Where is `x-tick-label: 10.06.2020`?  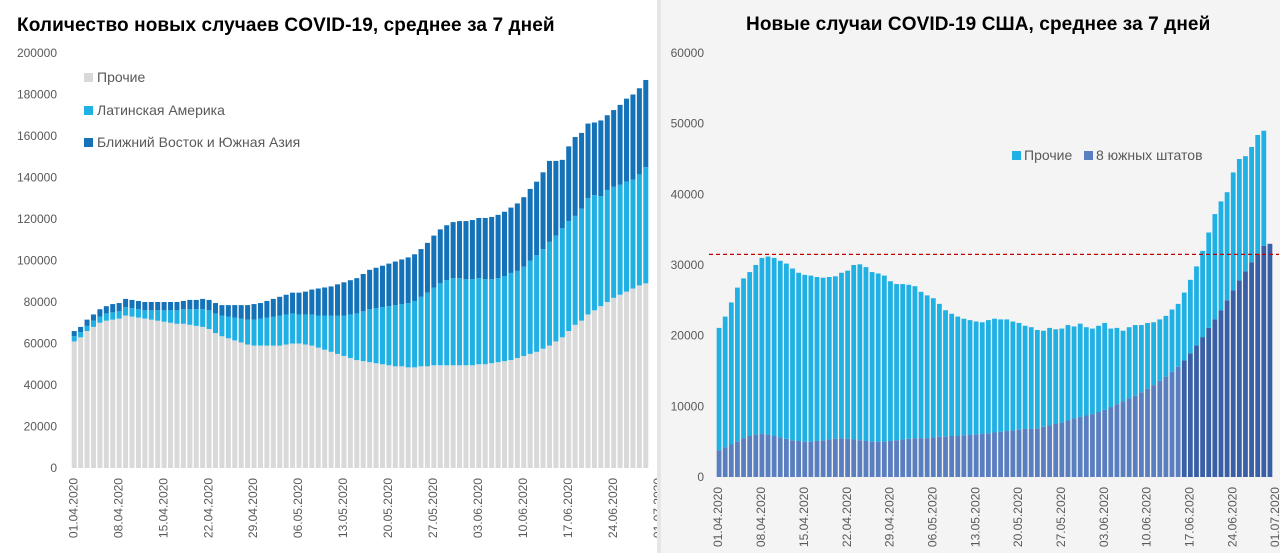
x-tick-label: 10.06.2020 is located at coordinates (1147, 517).